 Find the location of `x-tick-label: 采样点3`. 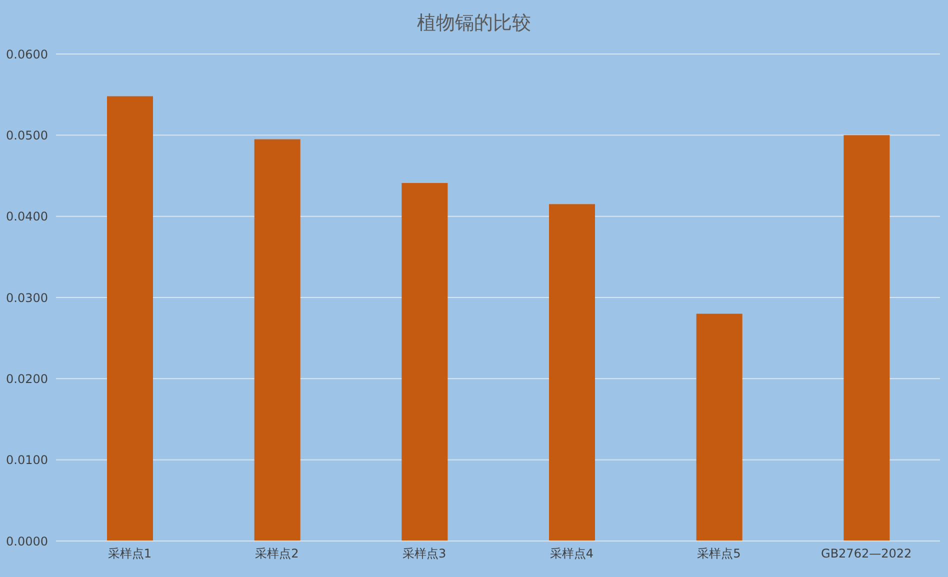

x-tick-label: 采样点3 is located at coordinates (424, 553).